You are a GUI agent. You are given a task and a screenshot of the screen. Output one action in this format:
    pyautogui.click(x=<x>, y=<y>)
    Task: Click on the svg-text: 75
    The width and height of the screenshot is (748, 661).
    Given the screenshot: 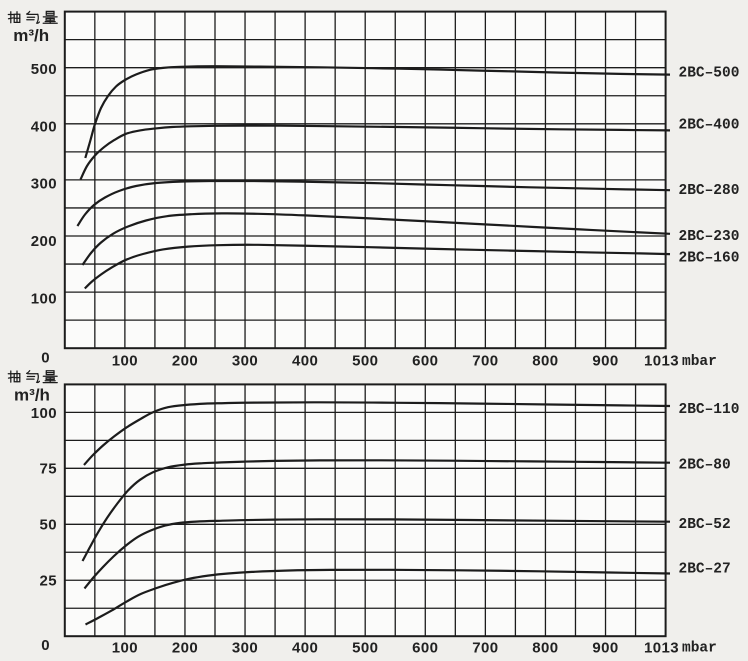 What is the action you would take?
    pyautogui.click(x=49, y=469)
    